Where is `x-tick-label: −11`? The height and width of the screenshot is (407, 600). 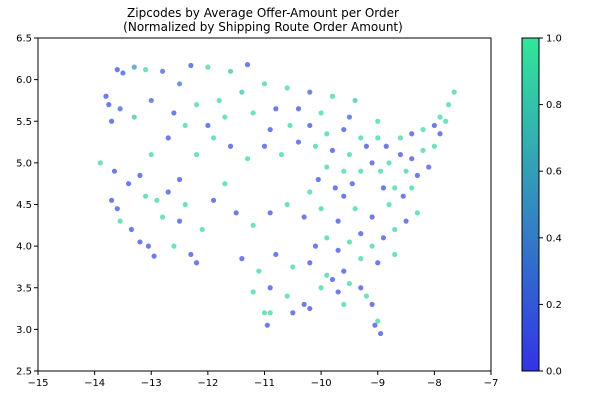 x-tick-label: −11 is located at coordinates (264, 383).